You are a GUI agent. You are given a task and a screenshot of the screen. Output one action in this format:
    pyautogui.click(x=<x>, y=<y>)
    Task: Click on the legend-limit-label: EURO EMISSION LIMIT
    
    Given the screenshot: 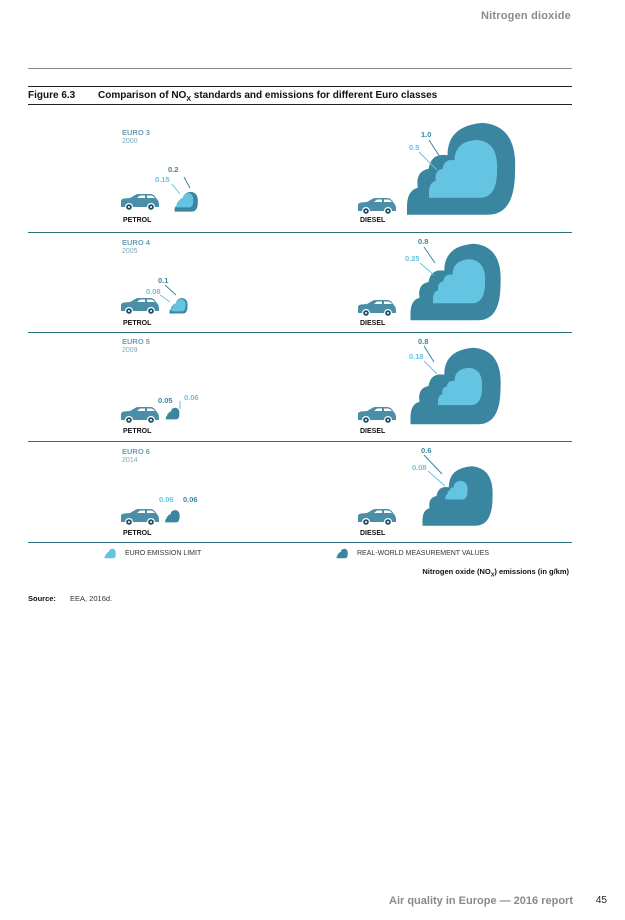 What is the action you would take?
    pyautogui.click(x=163, y=553)
    